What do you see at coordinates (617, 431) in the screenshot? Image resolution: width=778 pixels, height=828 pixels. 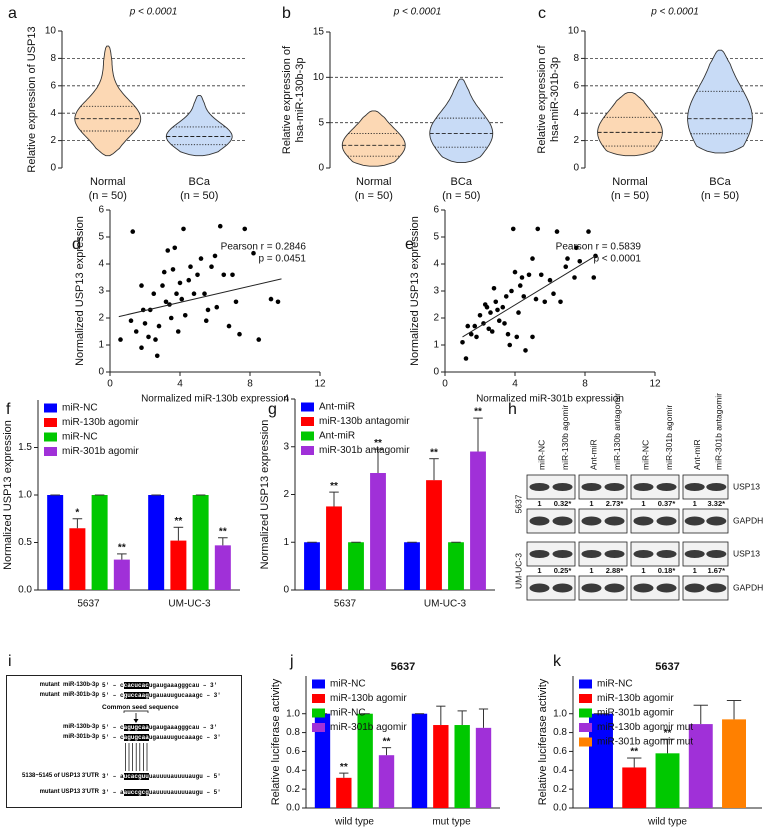 I see `lane-label: miR-130b antagomir` at bounding box center [617, 431].